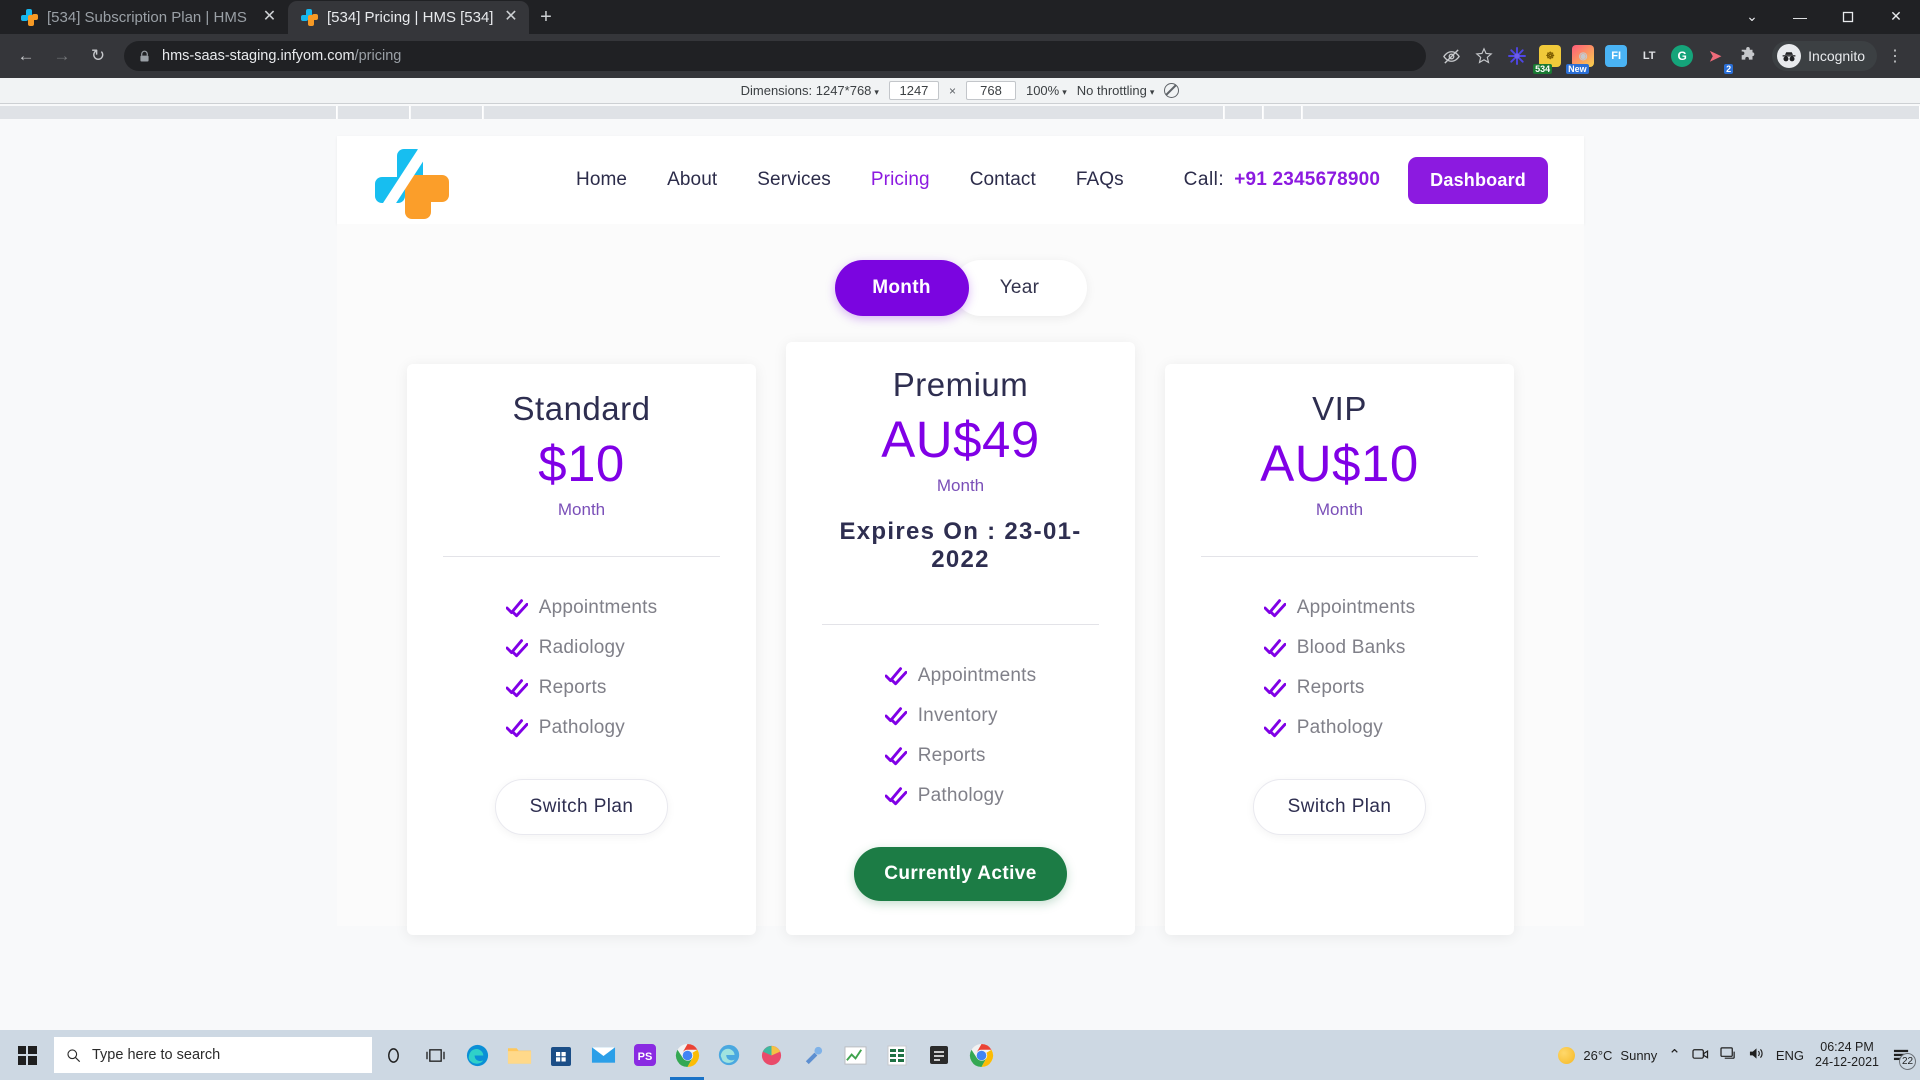 The height and width of the screenshot is (1080, 1920). Describe the element at coordinates (1019, 288) in the screenshot. I see `toggle-year-button: Year` at that location.